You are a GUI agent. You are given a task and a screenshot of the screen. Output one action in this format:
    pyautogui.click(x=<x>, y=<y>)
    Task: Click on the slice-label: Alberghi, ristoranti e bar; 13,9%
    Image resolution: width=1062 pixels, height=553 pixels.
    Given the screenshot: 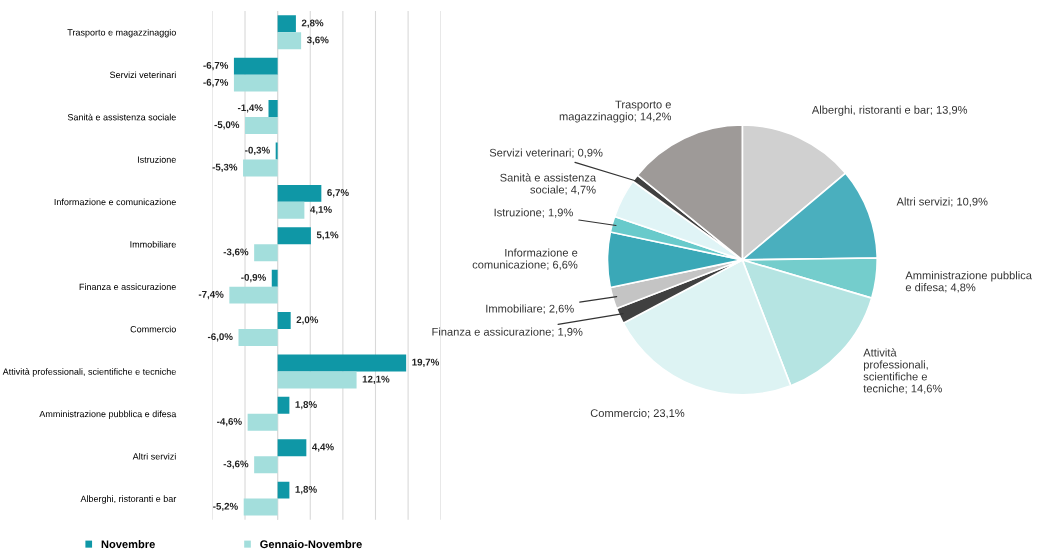 What is the action you would take?
    pyautogui.click(x=889, y=110)
    